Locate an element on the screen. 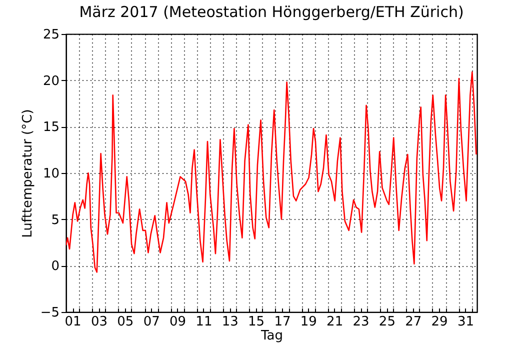 This screenshot has height=350, width=530. x-tick-label: 29 is located at coordinates (439, 322).